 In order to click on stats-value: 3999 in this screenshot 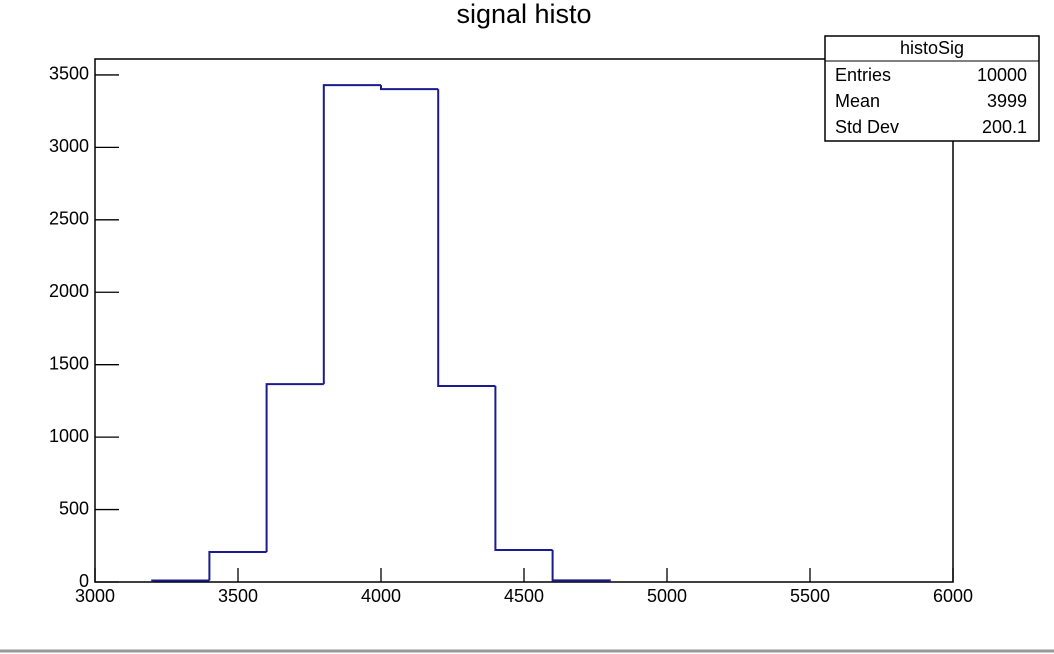, I will do `click(1007, 101)`.